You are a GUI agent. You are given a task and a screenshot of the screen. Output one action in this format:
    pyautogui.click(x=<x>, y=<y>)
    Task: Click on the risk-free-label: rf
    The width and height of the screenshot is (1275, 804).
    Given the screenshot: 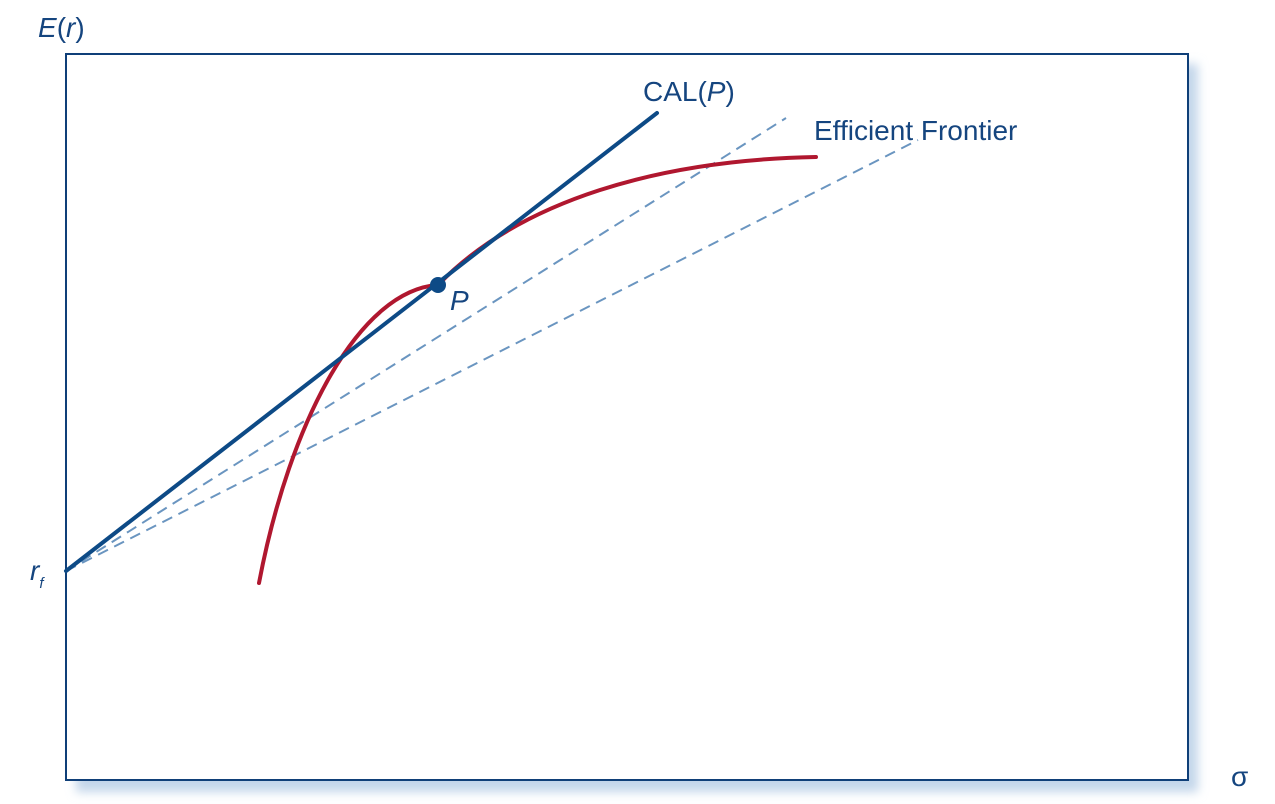 What is the action you would take?
    pyautogui.click(x=37, y=573)
    